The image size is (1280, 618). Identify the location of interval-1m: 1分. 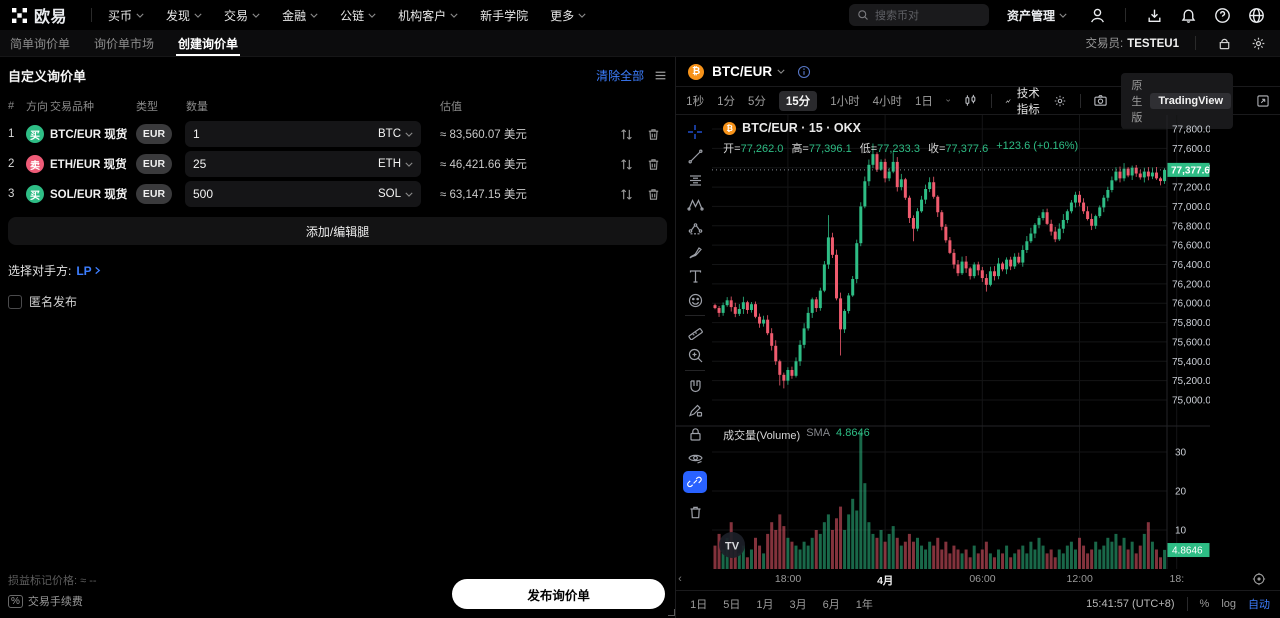
(726, 101).